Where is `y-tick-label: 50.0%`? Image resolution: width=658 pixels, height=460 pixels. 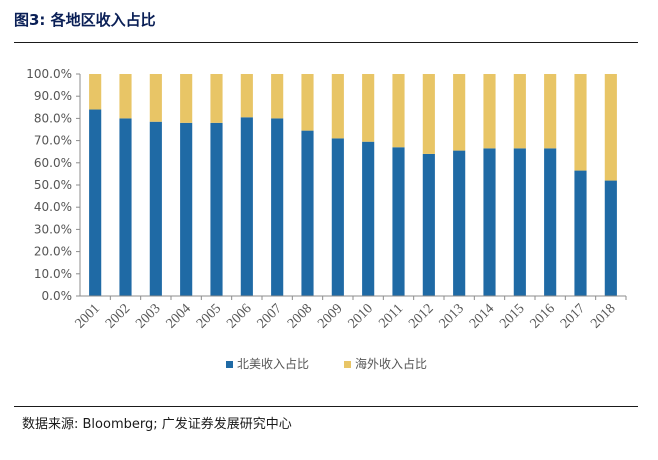
y-tick-label: 50.0% is located at coordinates (53, 185).